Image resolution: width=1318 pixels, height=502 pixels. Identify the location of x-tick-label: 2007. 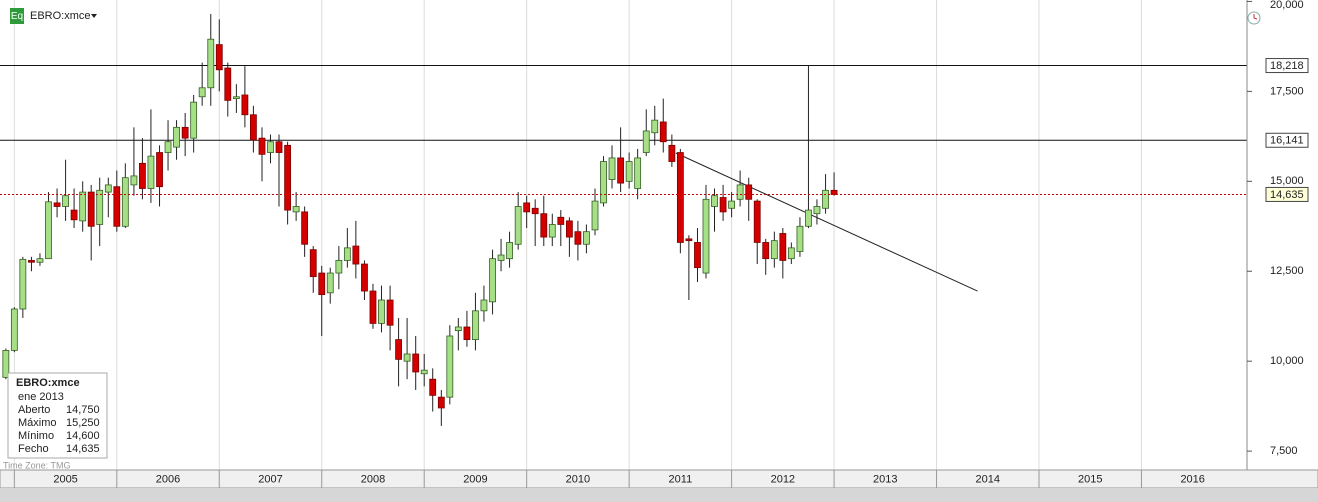
(270, 479).